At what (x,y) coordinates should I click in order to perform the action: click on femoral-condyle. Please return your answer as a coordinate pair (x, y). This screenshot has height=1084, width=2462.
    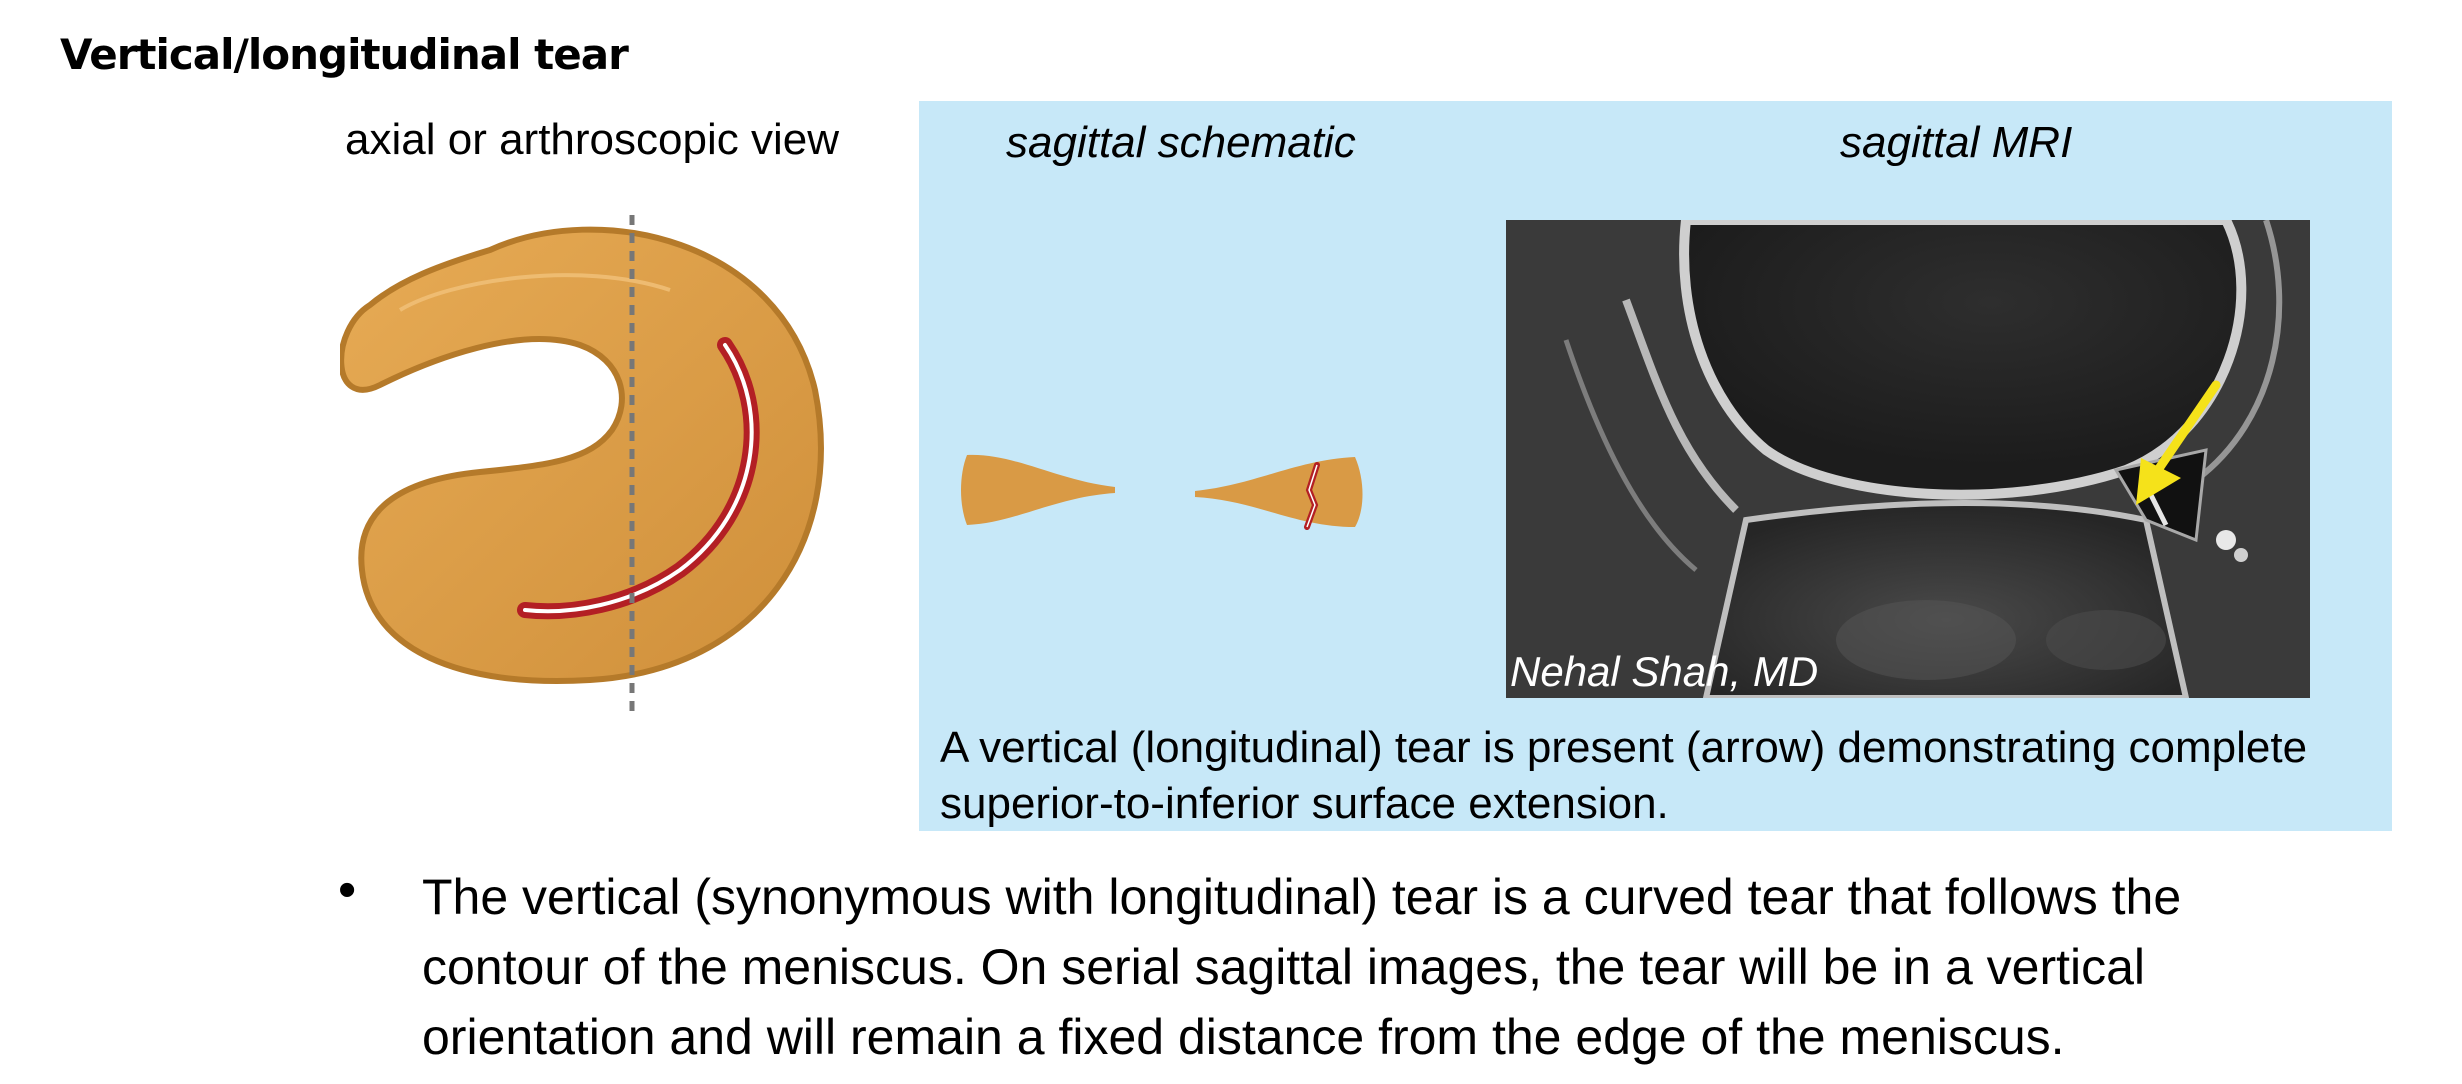
    Looking at the image, I should click on (1963, 360).